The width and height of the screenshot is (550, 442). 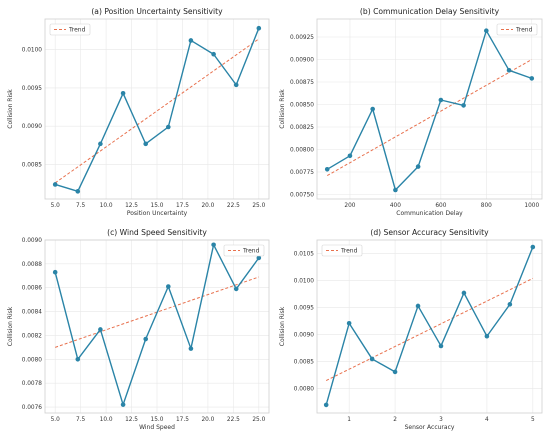 I want to click on chart-1-legend-label: Trend, so click(x=77, y=30).